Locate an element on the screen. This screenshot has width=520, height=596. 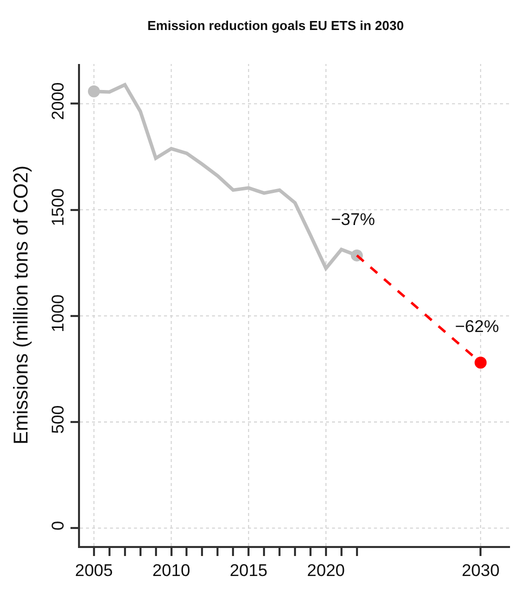
y-tick-label: 2000 is located at coordinates (58, 101).